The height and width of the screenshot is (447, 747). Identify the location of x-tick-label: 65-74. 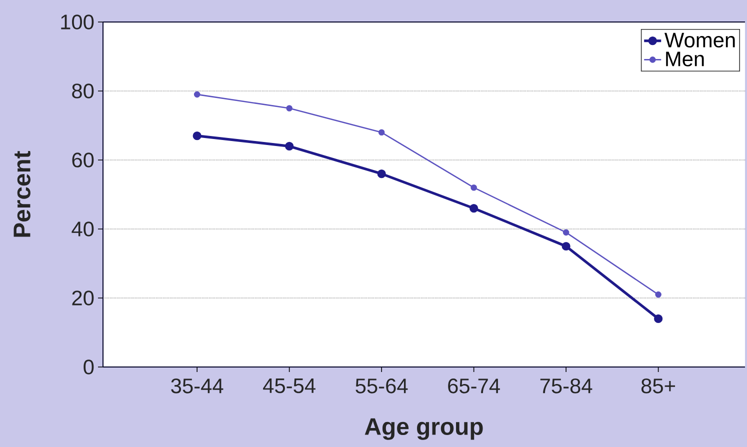
(474, 386).